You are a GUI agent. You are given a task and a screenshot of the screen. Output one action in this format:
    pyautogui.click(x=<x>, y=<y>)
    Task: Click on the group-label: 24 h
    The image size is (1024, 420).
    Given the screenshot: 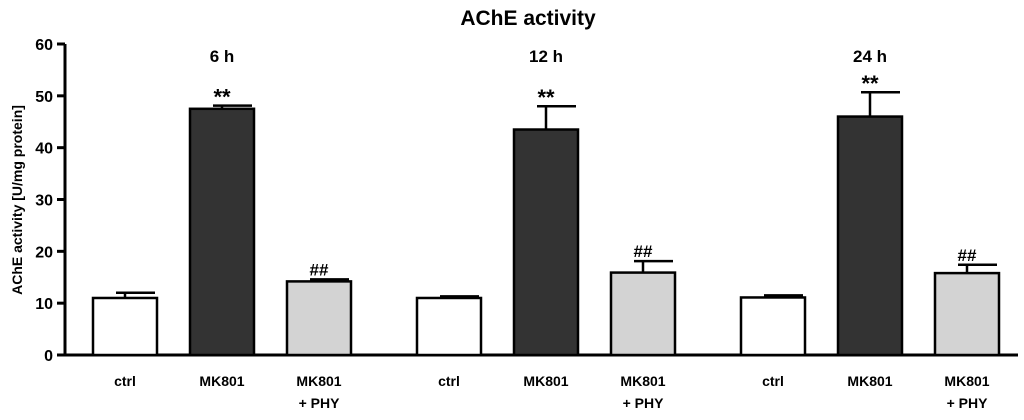 What is the action you would take?
    pyautogui.click(x=870, y=56)
    